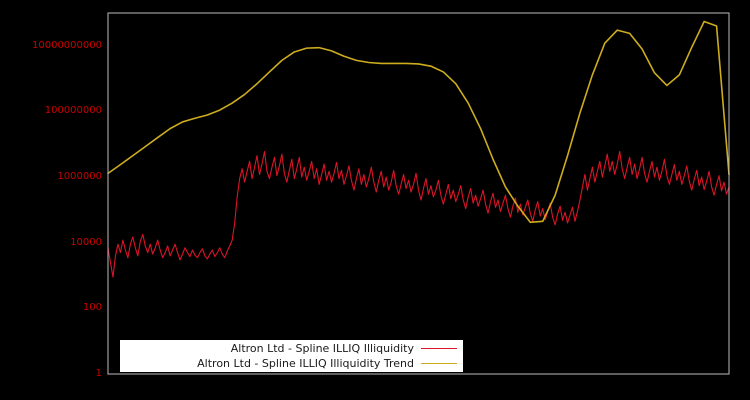  What do you see at coordinates (439, 363) in the screenshot?
I see `legend-color-swatch-trend` at bounding box center [439, 363].